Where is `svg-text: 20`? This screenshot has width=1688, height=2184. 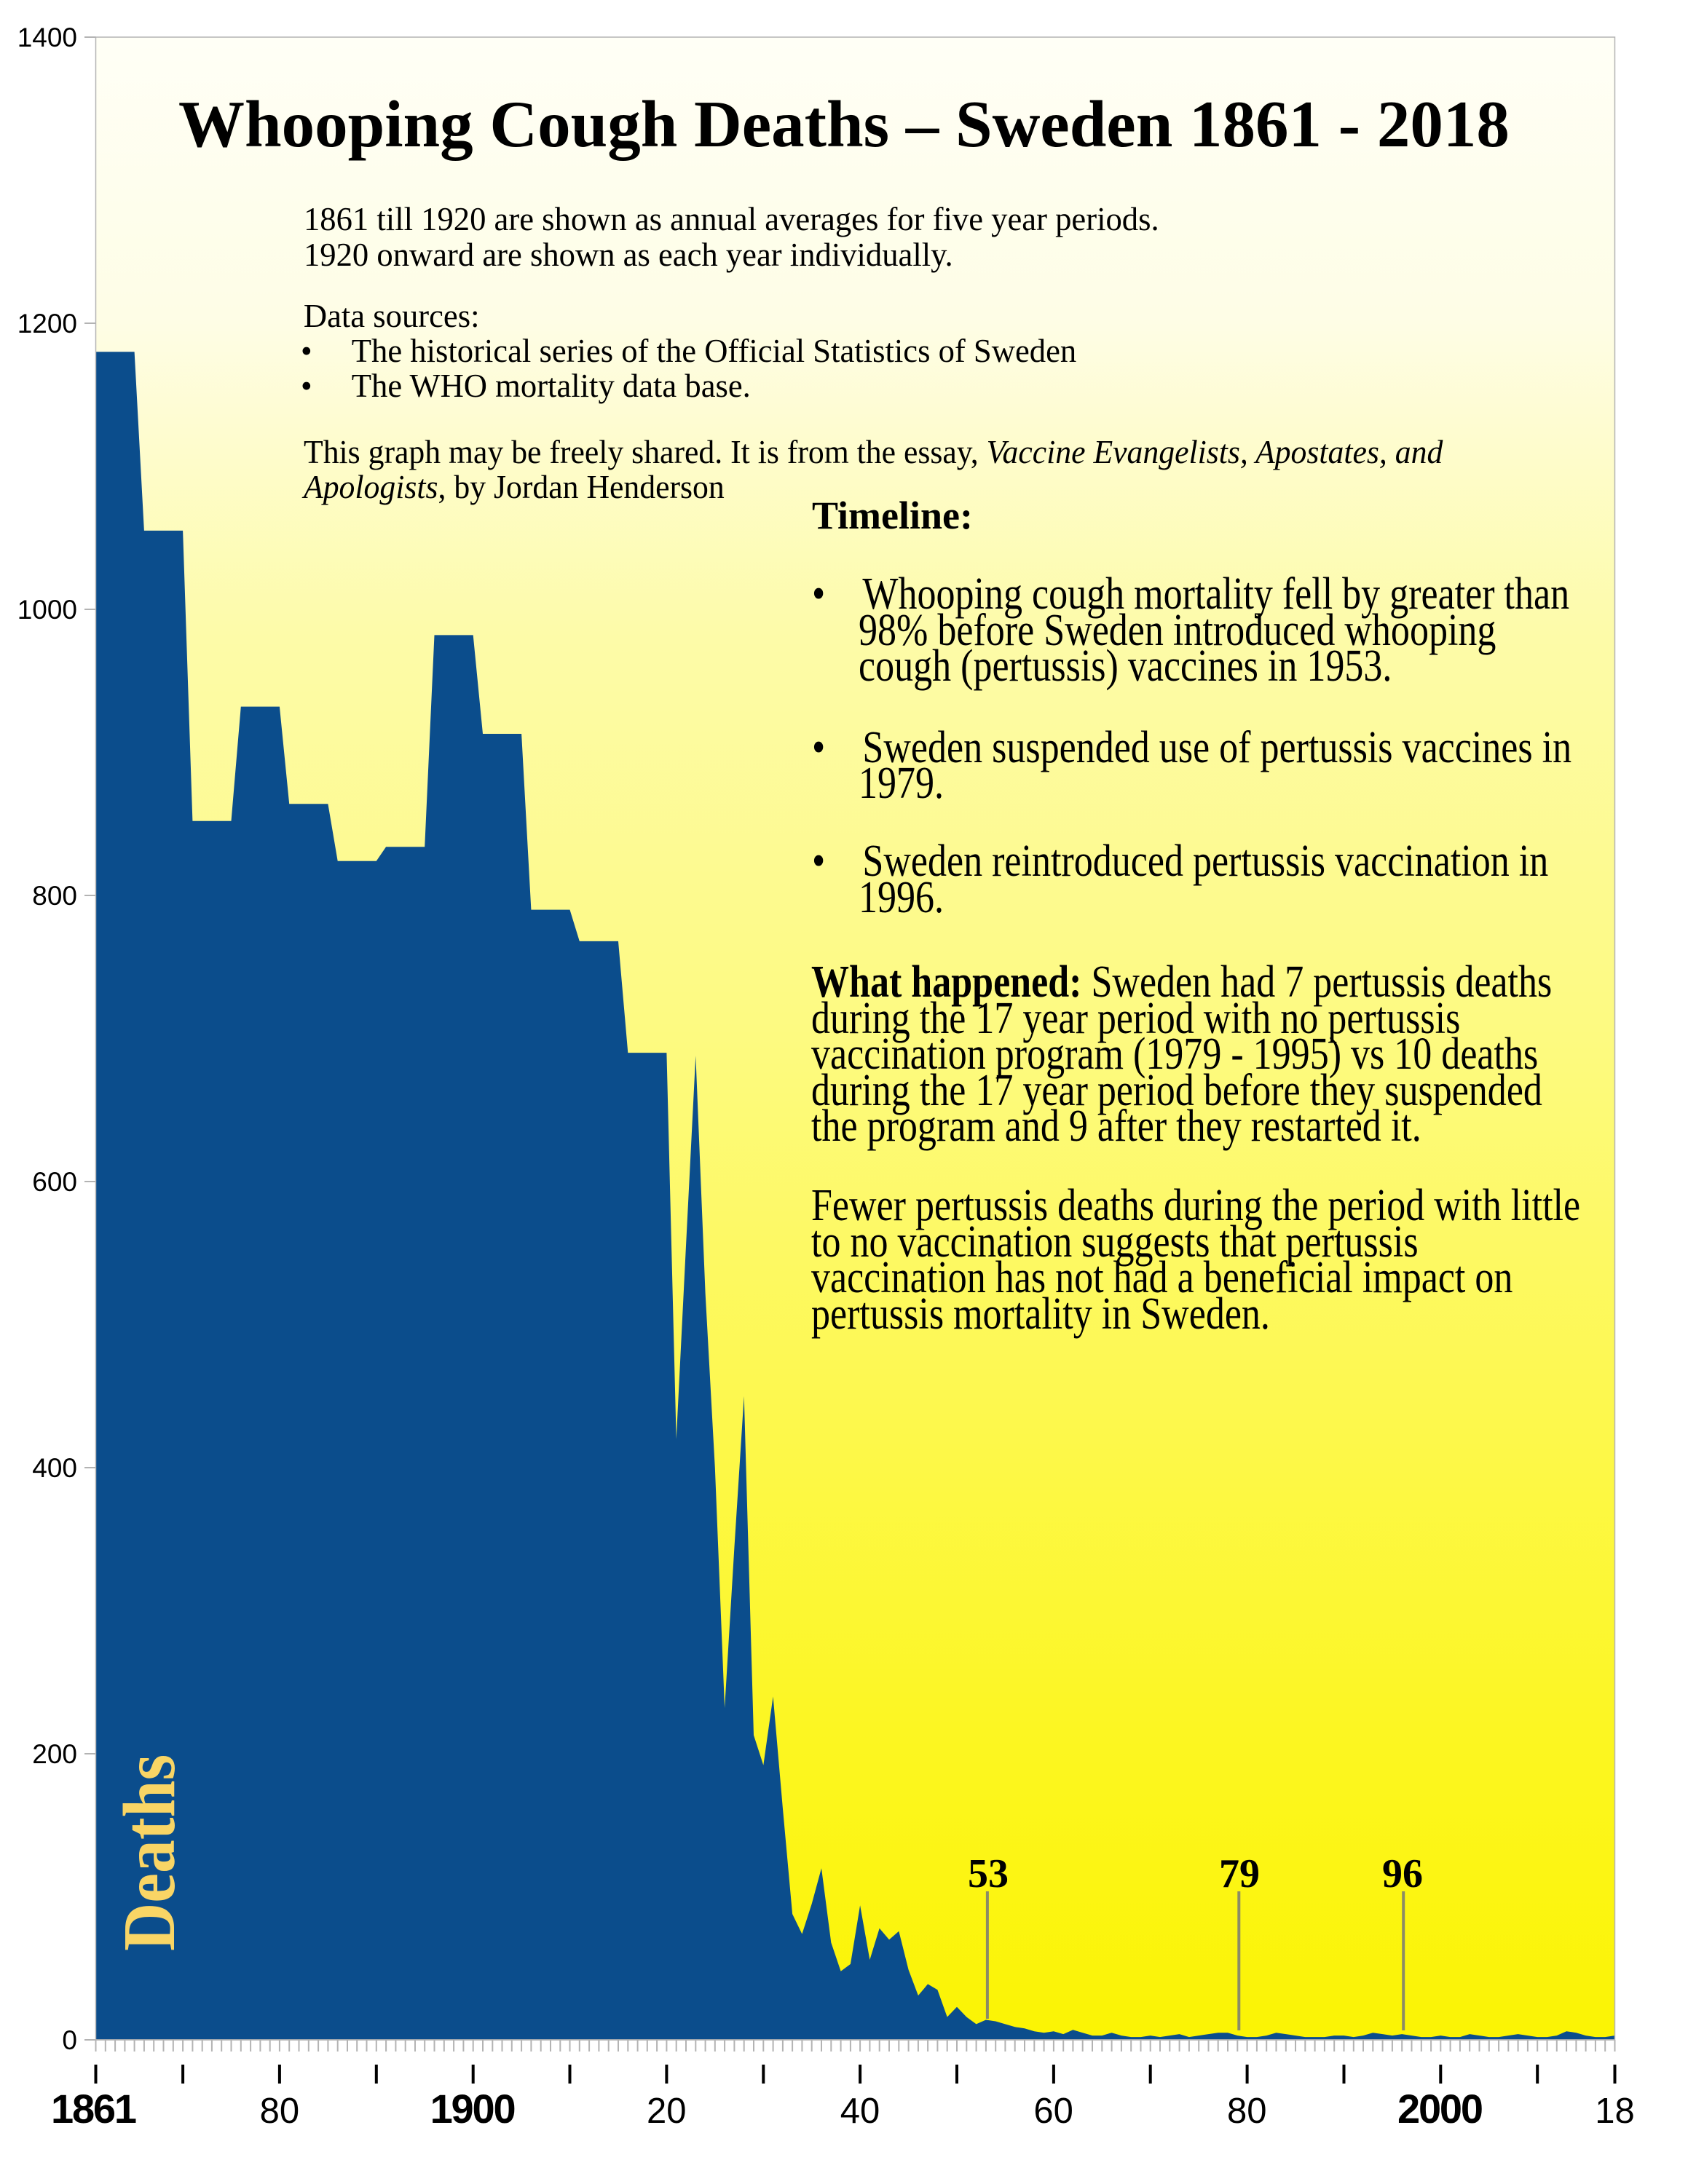
svg-text: 20 is located at coordinates (667, 2111).